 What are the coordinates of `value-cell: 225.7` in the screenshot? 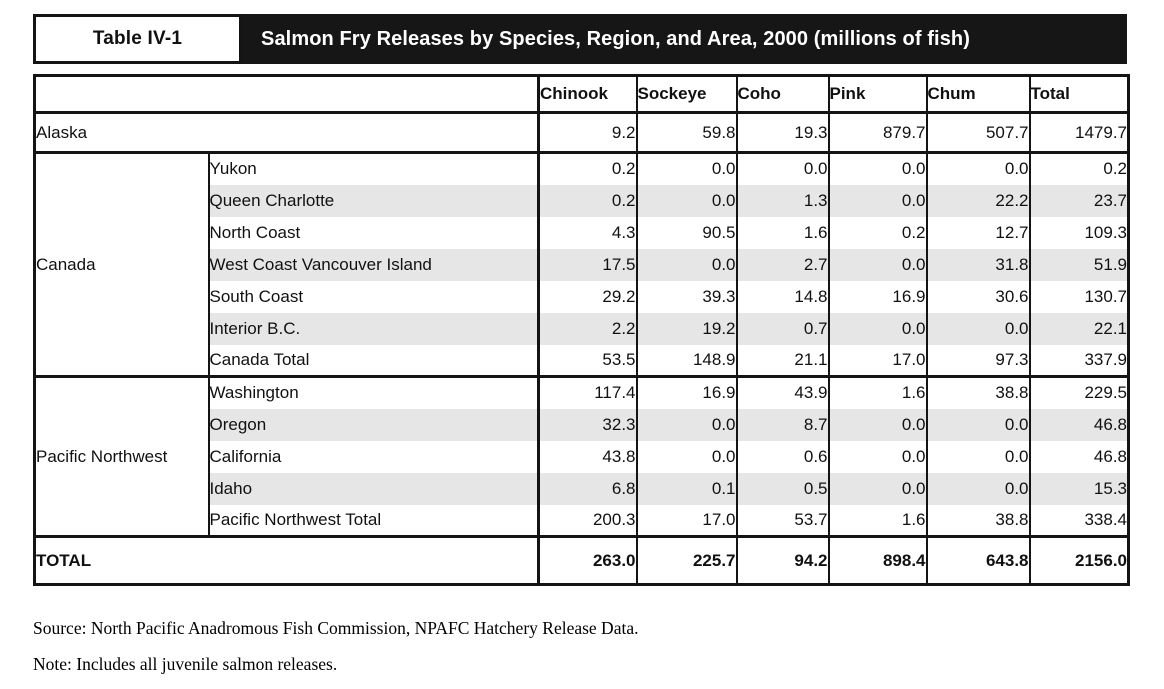 It's located at (686, 560).